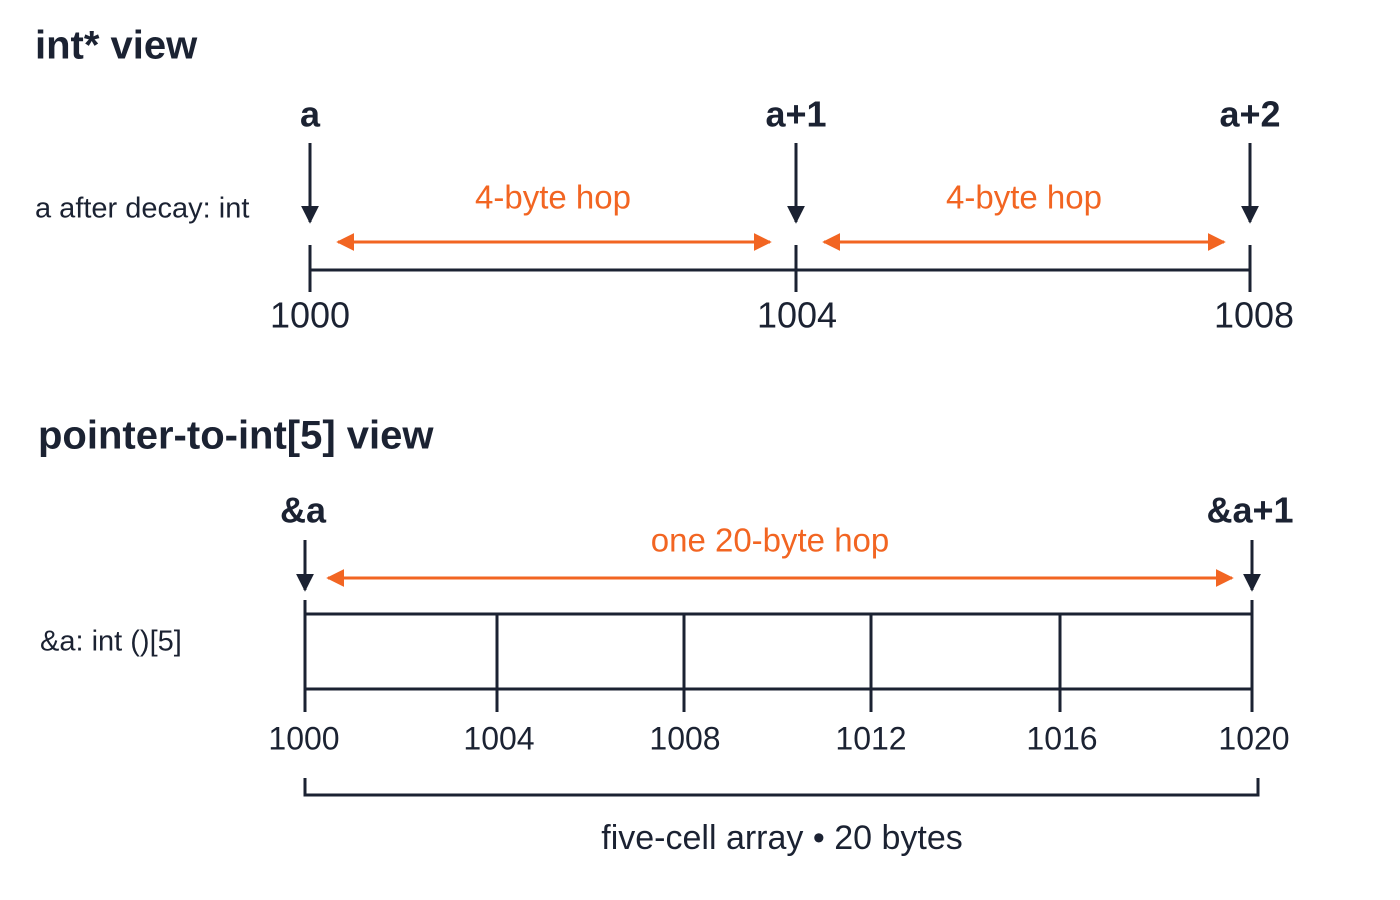  What do you see at coordinates (1249, 114) in the screenshot?
I see `pointer-label: a+2` at bounding box center [1249, 114].